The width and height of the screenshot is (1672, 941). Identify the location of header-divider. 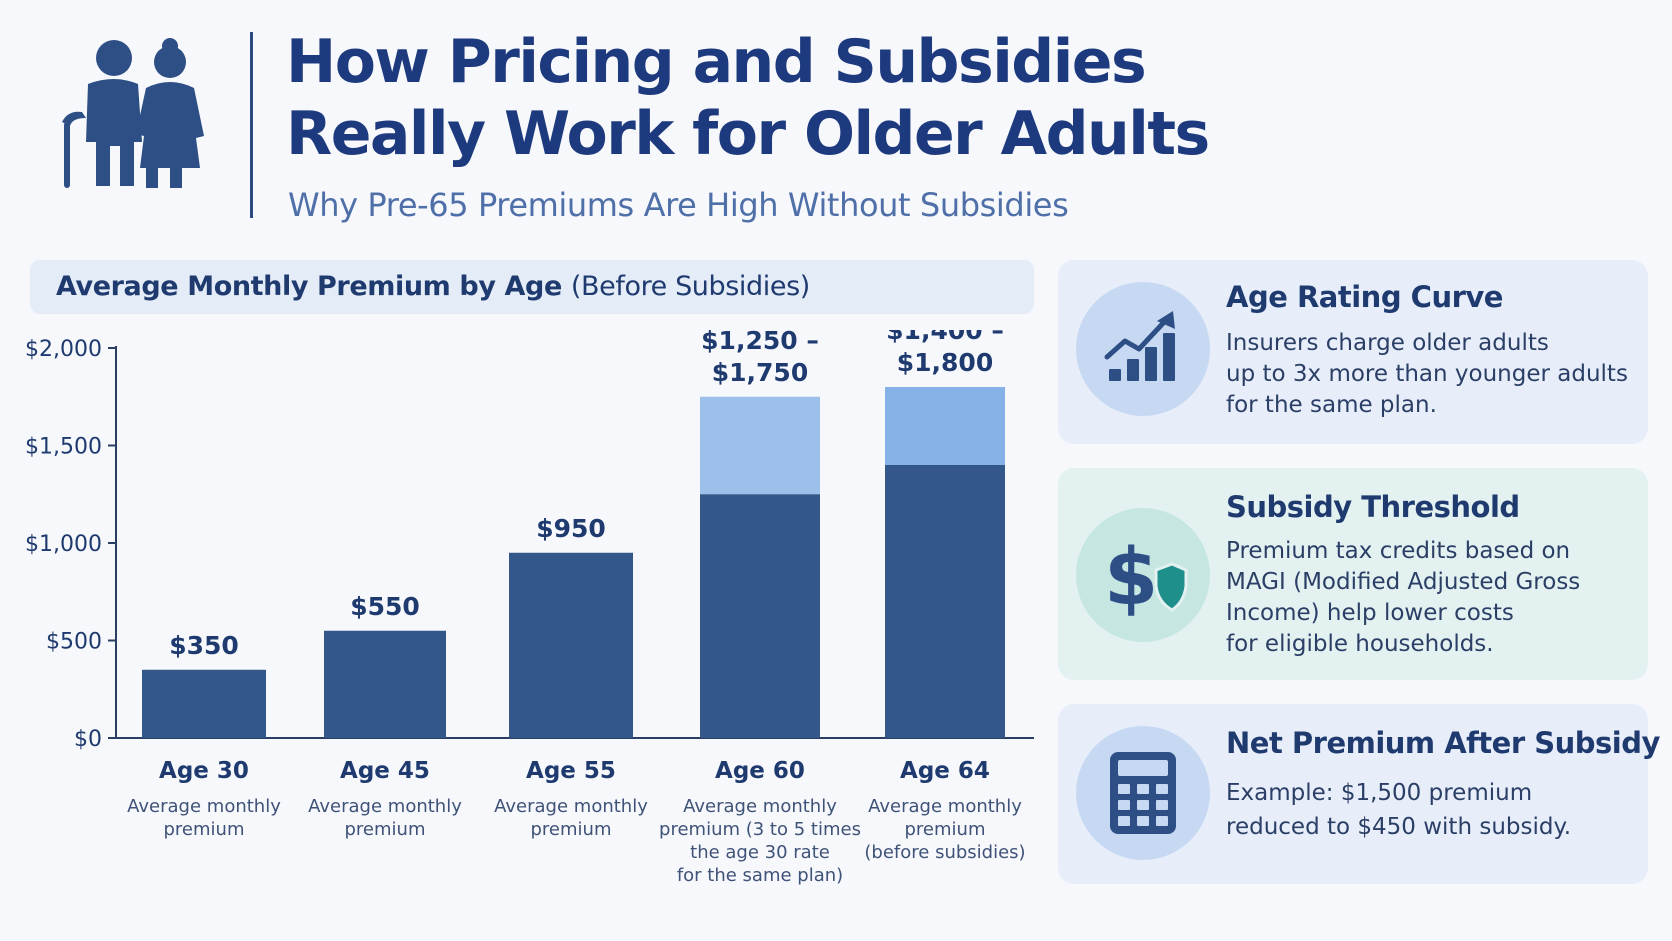
(251, 125).